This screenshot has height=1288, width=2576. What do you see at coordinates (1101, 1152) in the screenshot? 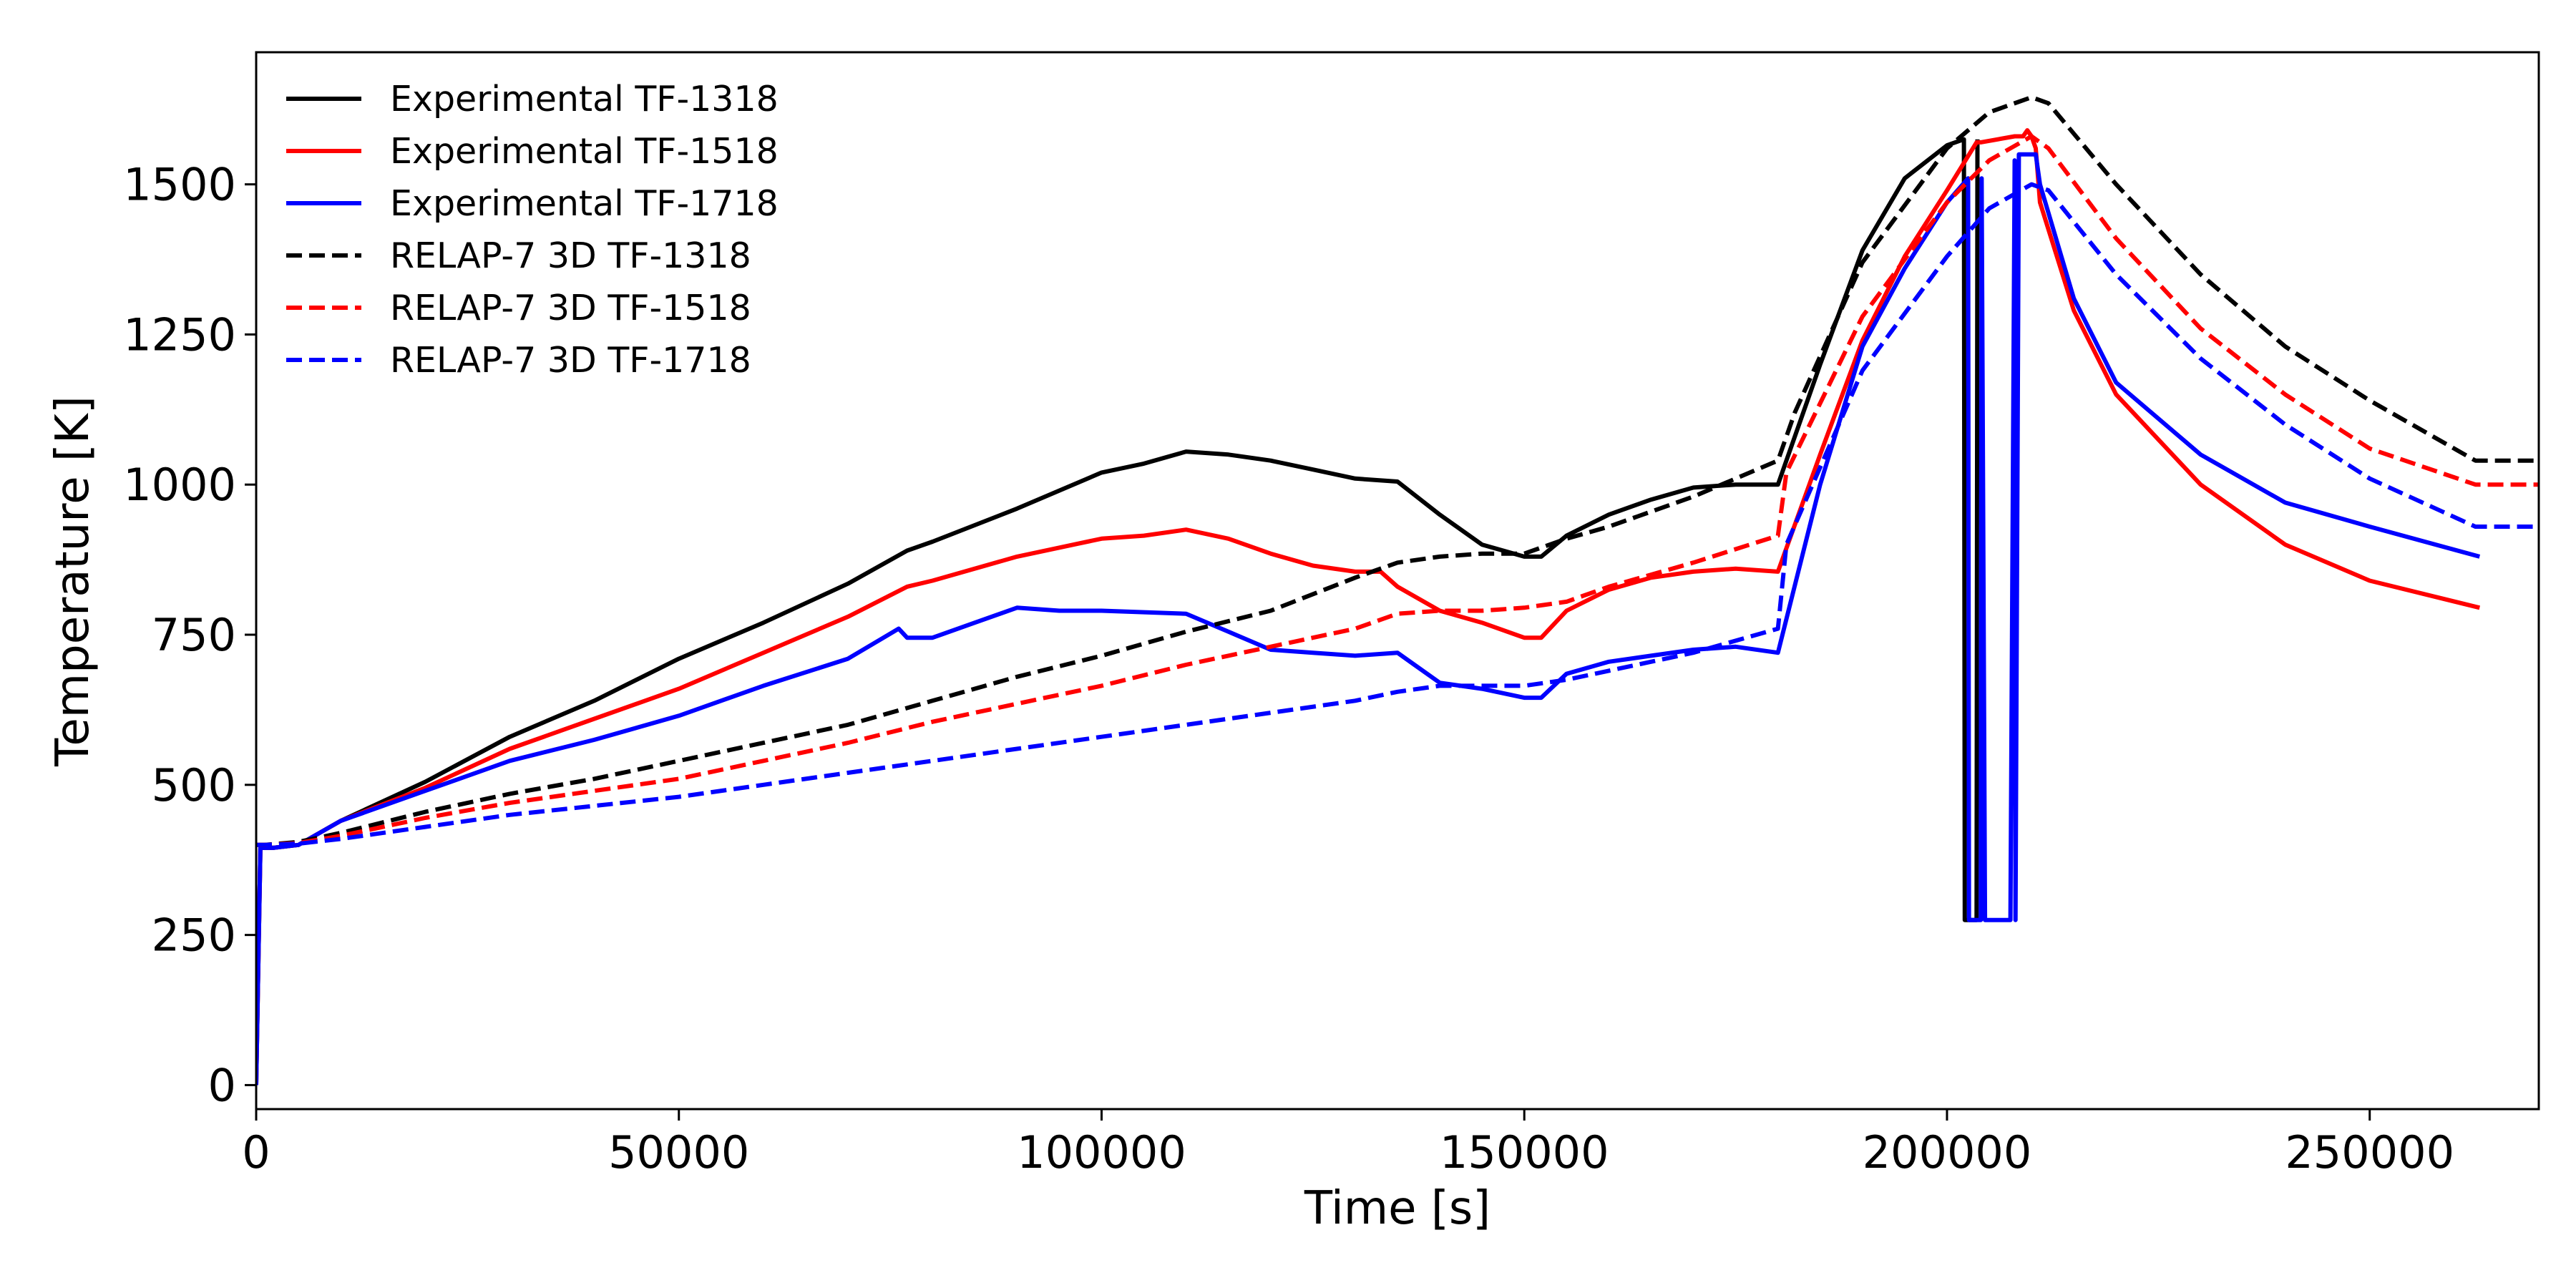
I see `x-tick-label: 100000` at bounding box center [1101, 1152].